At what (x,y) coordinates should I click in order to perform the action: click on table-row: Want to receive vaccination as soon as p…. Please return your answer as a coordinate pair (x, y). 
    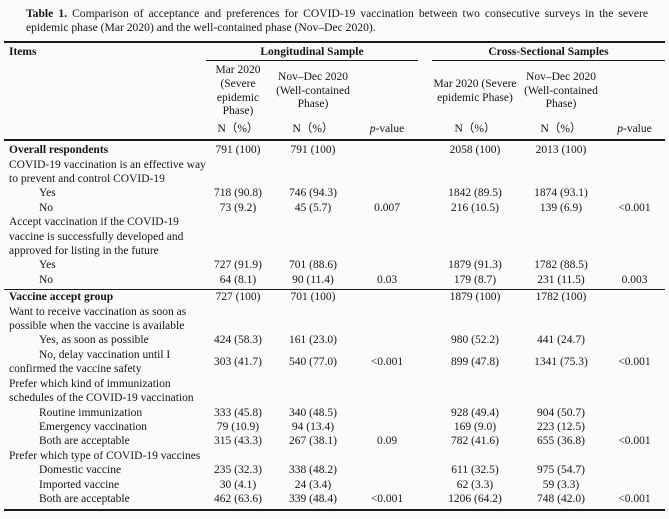
    Looking at the image, I should click on (334, 319).